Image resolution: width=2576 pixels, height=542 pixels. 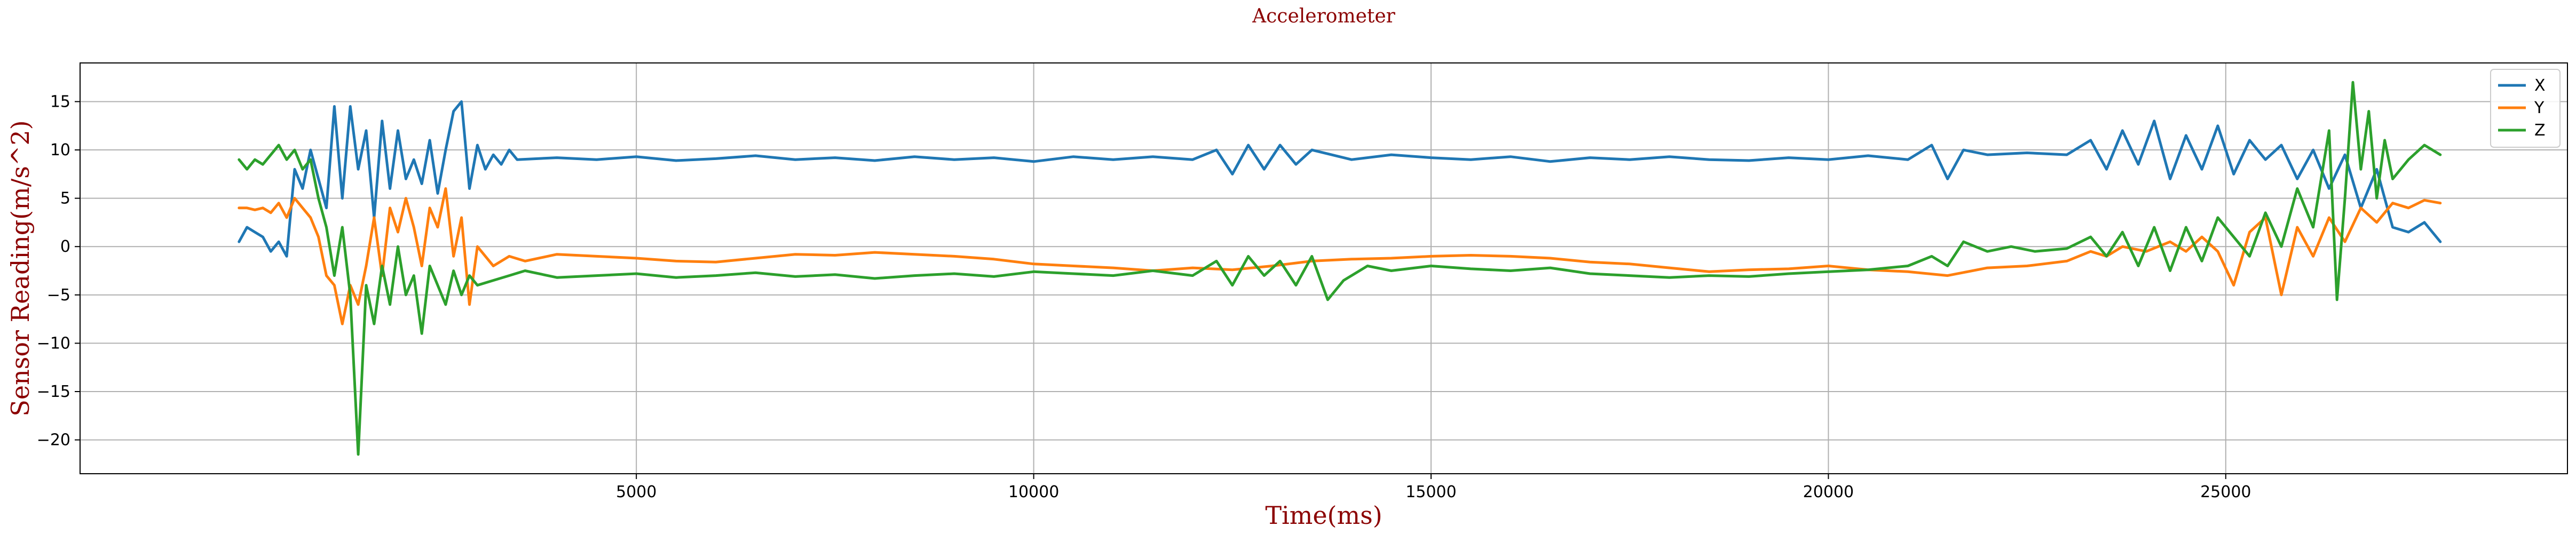 I want to click on y-tick-label: −5, so click(x=58, y=295).